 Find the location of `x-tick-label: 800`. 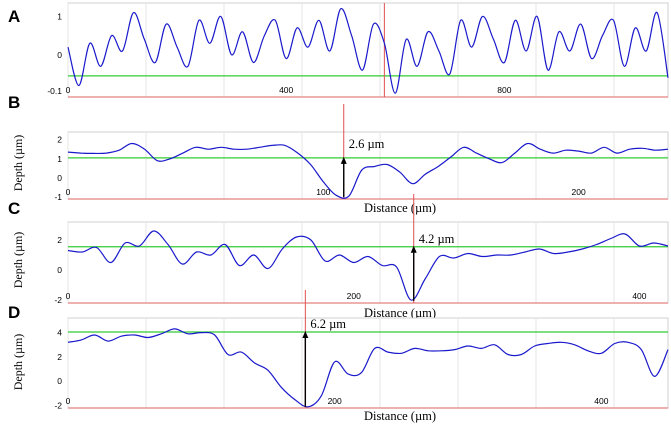

x-tick-label: 800 is located at coordinates (504, 90).